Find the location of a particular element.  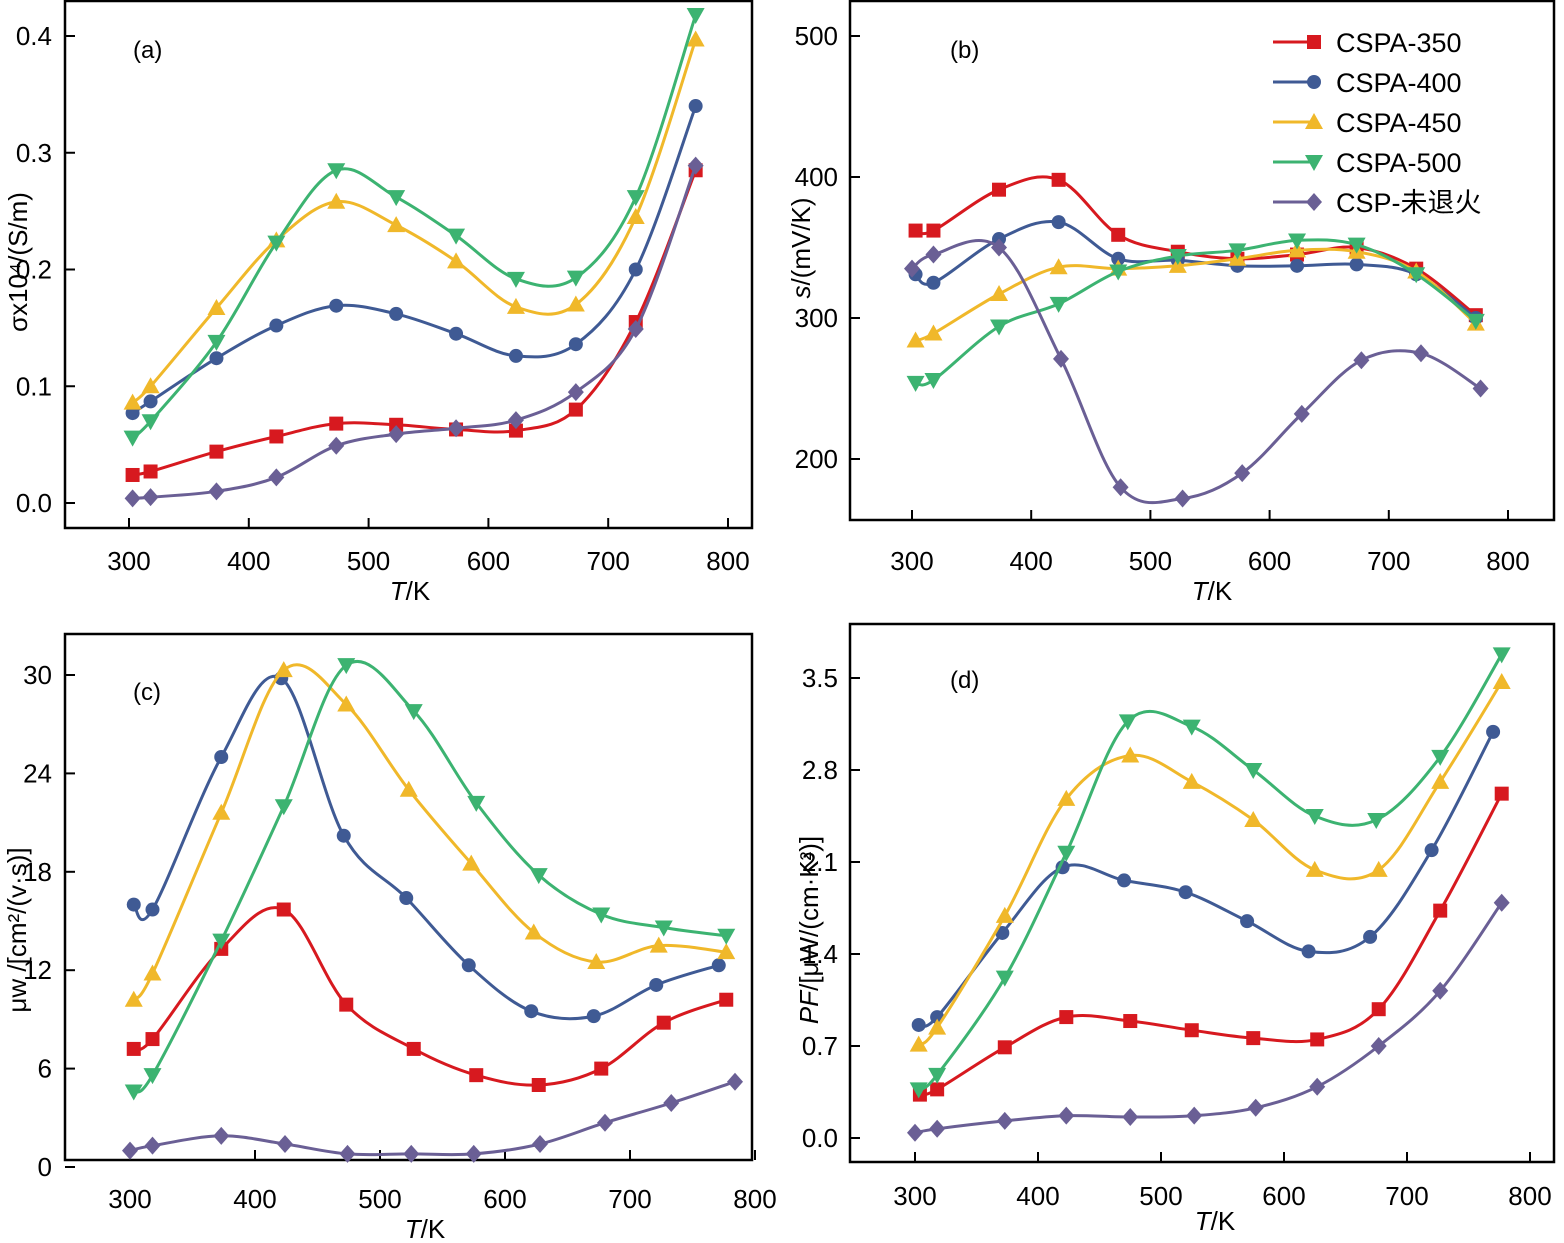

panel-a-xtick-label: 800 is located at coordinates (727, 561).